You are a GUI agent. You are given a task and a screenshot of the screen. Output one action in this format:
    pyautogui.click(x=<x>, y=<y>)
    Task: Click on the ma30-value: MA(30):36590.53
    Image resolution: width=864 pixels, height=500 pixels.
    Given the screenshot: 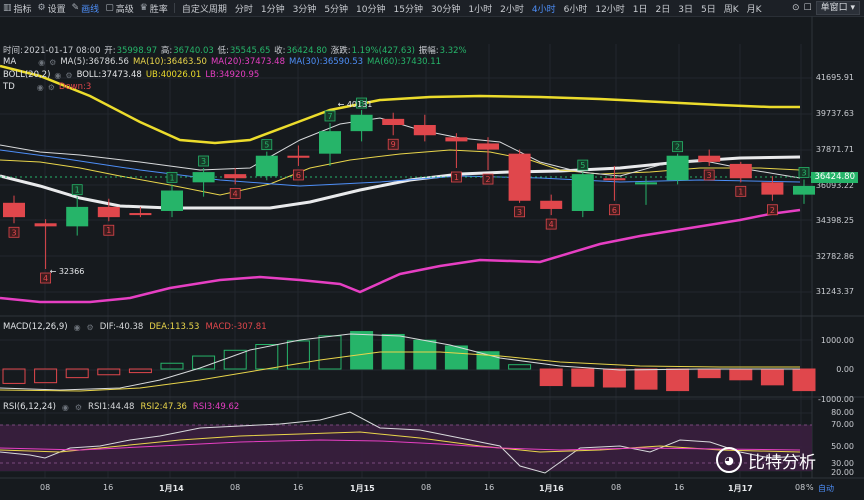 What is the action you would take?
    pyautogui.click(x=326, y=62)
    